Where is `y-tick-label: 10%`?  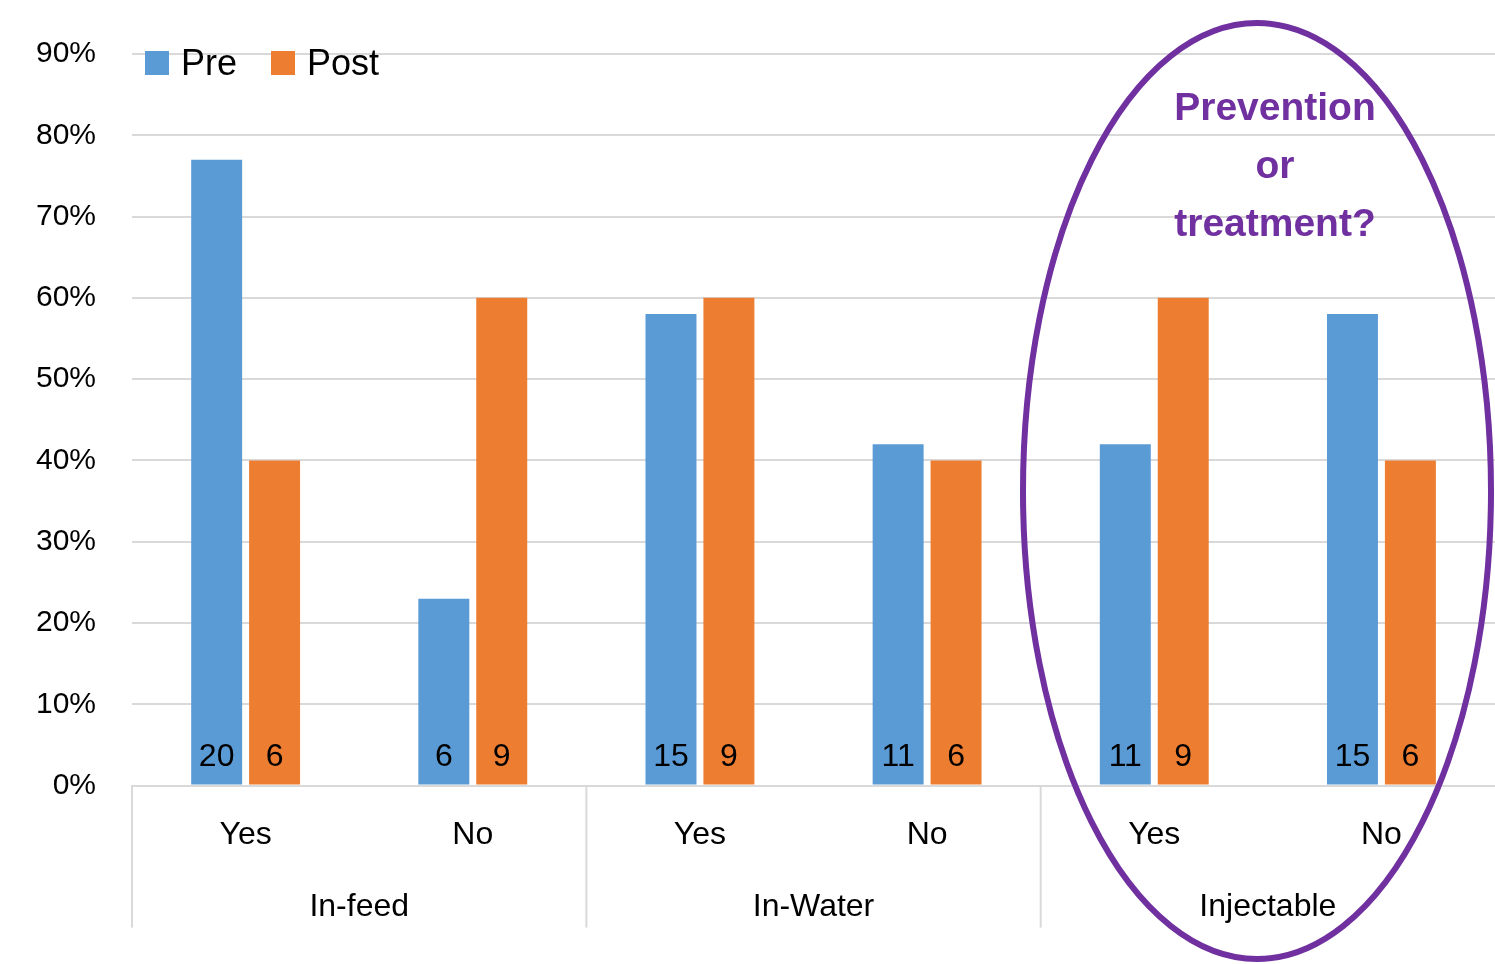
y-tick-label: 10% is located at coordinates (66, 702).